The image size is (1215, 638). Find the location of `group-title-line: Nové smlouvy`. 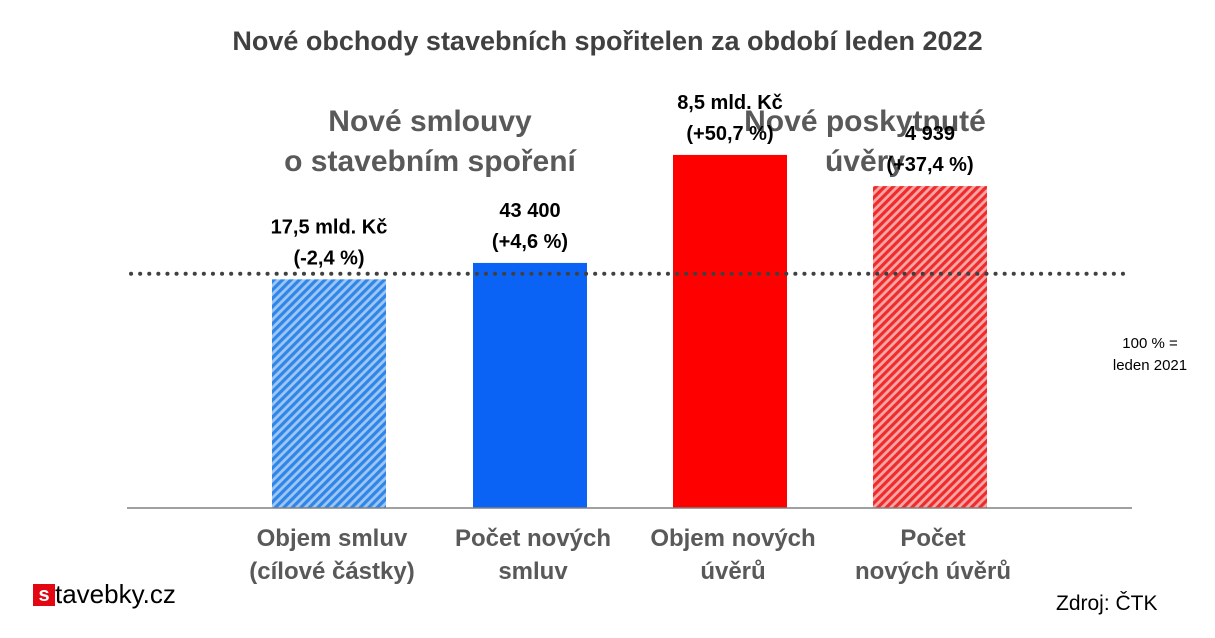

group-title-line: Nové smlouvy is located at coordinates (430, 121).